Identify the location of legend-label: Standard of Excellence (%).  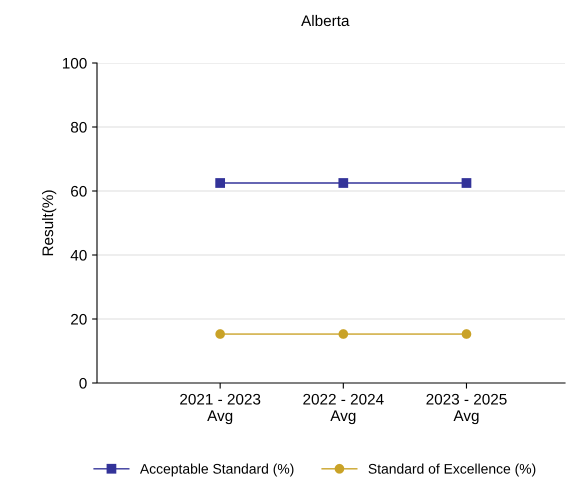
(452, 470).